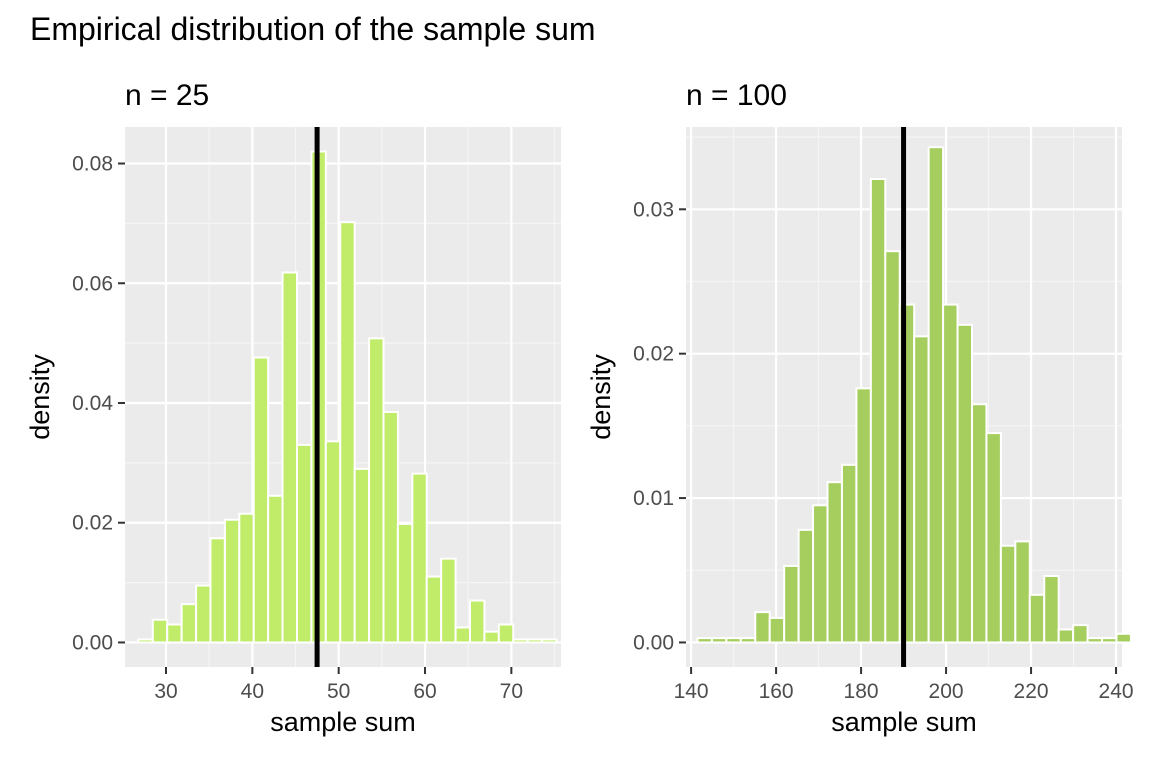 The width and height of the screenshot is (1152, 768). I want to click on y-axis-tick-label: 0.06, so click(92, 283).